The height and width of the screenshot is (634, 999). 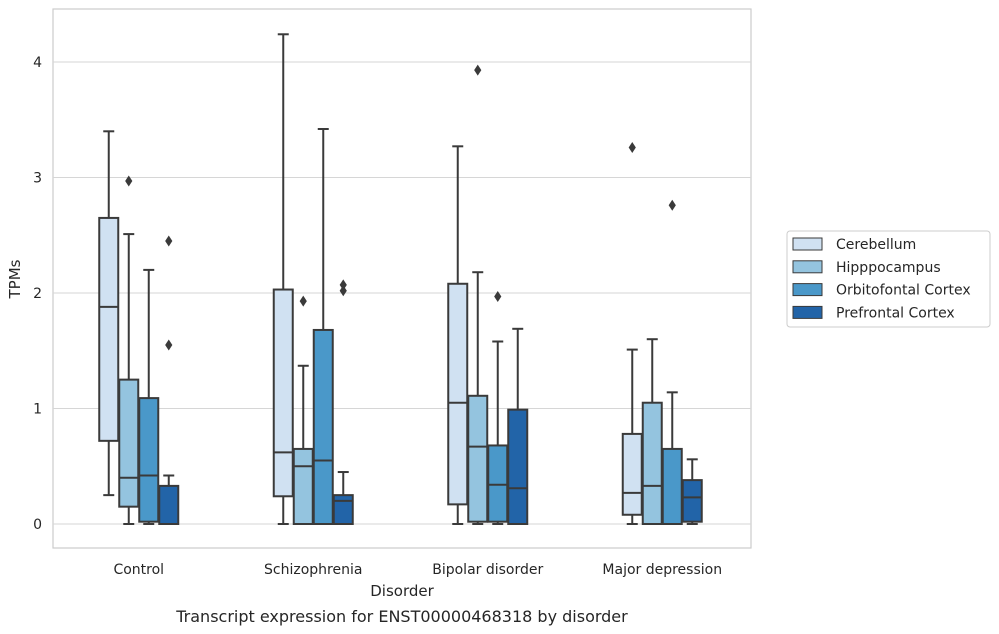 I want to click on x-axis-title: Disorder, so click(x=402, y=591).